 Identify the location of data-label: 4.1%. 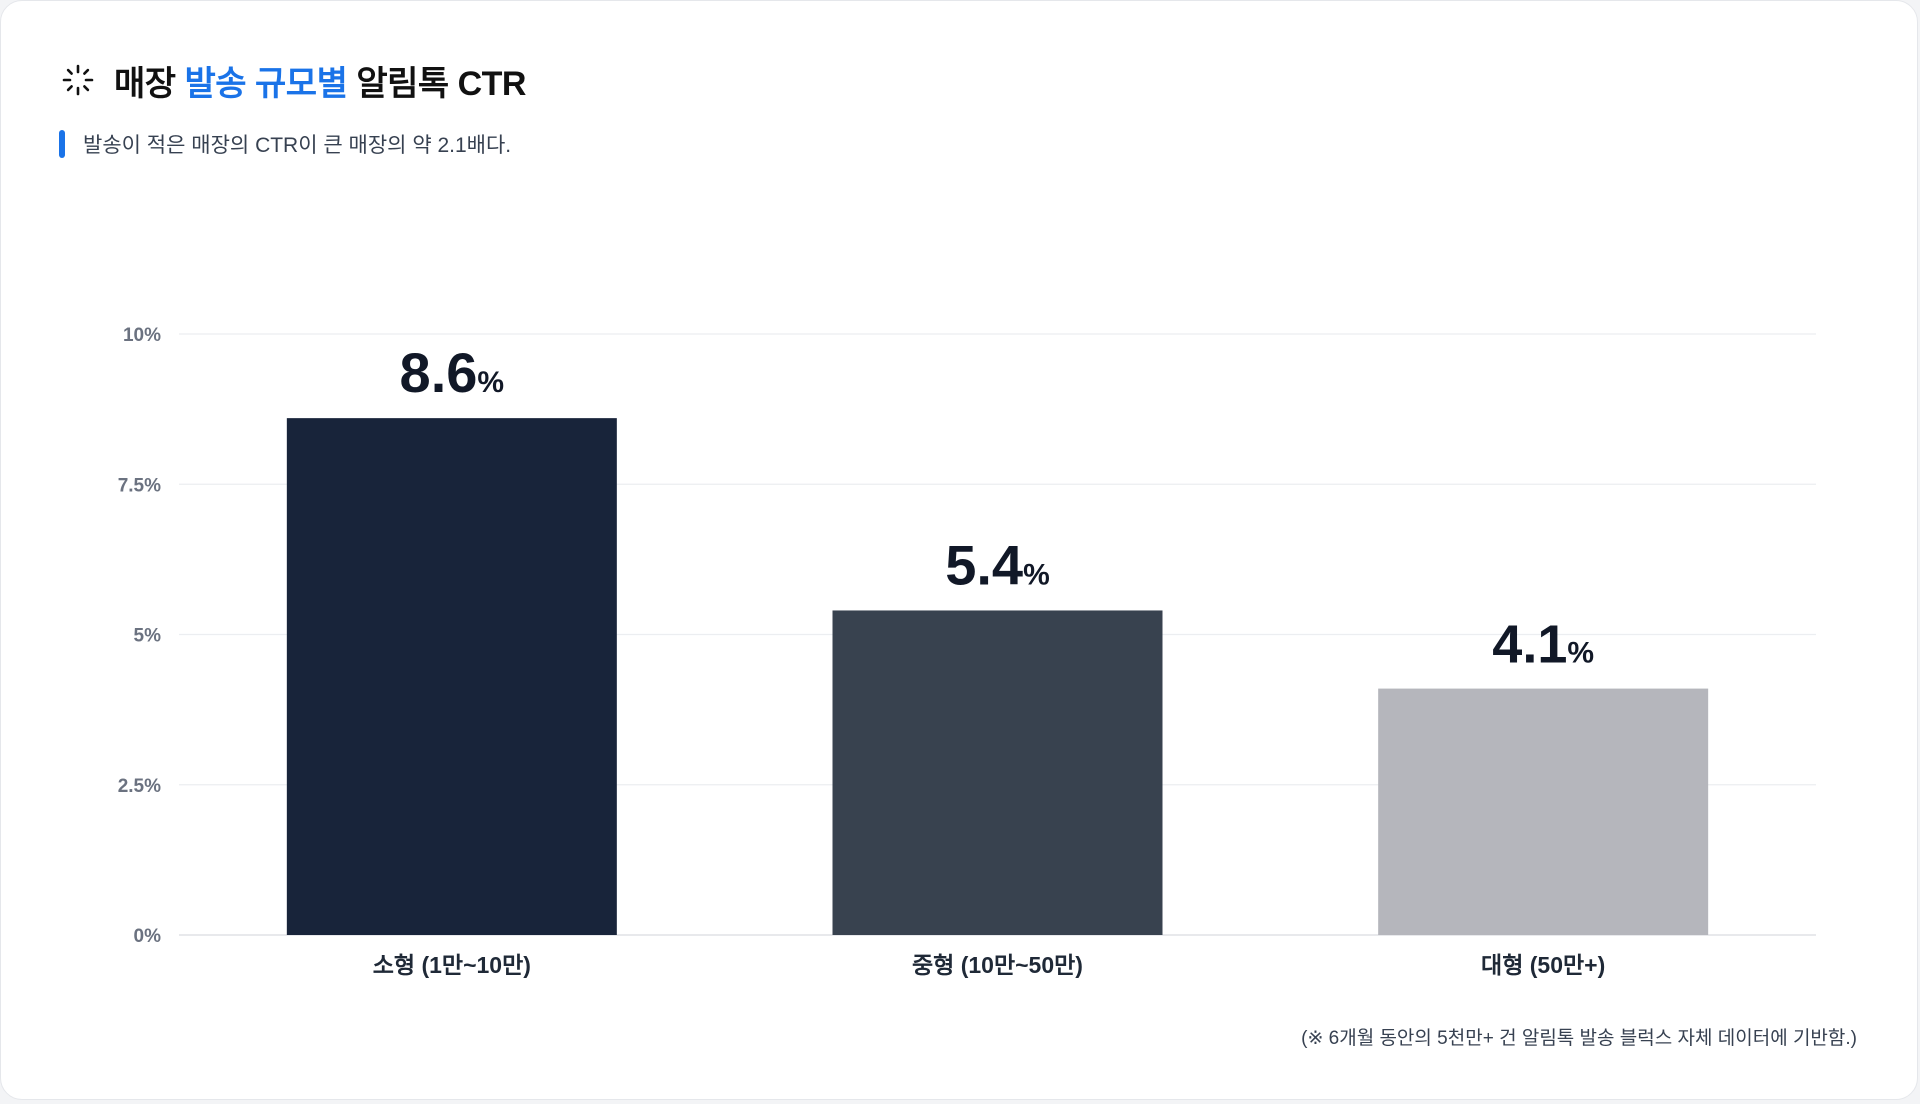
(1543, 645).